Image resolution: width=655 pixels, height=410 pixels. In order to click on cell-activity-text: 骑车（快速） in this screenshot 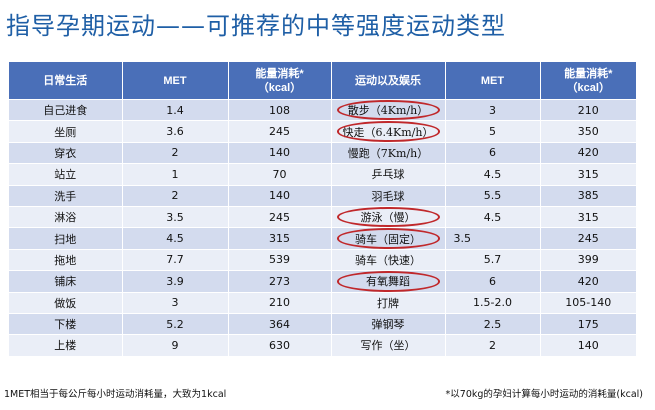, I will do `click(388, 260)`.